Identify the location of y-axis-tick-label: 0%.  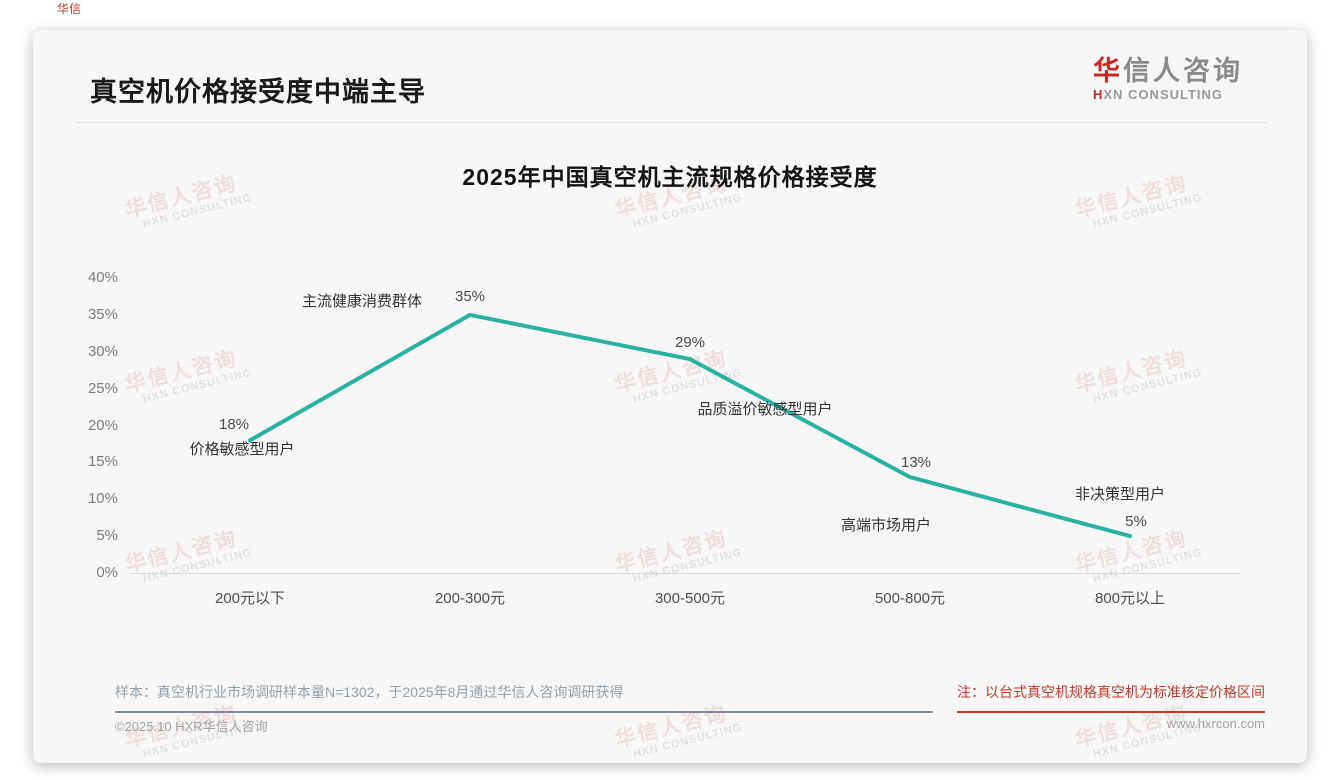
(107, 572).